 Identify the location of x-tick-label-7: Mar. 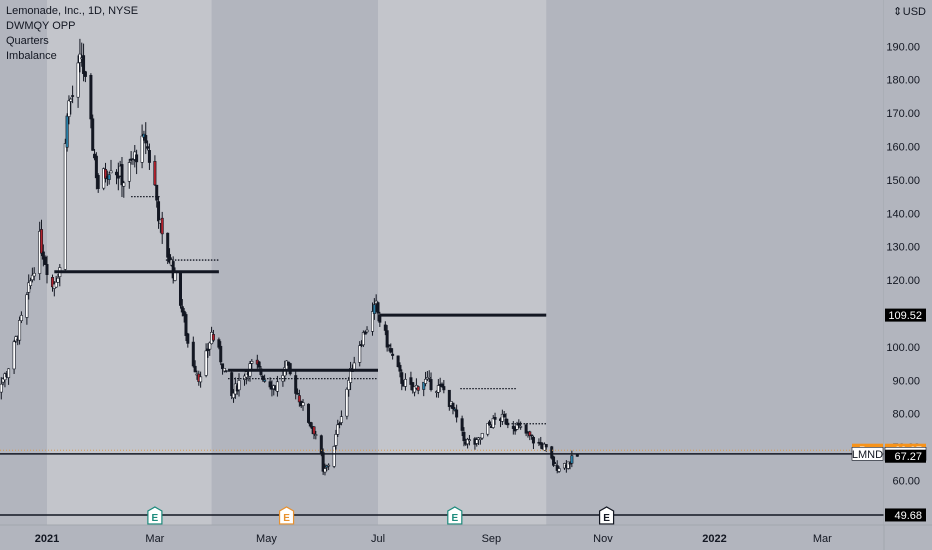
(822, 539).